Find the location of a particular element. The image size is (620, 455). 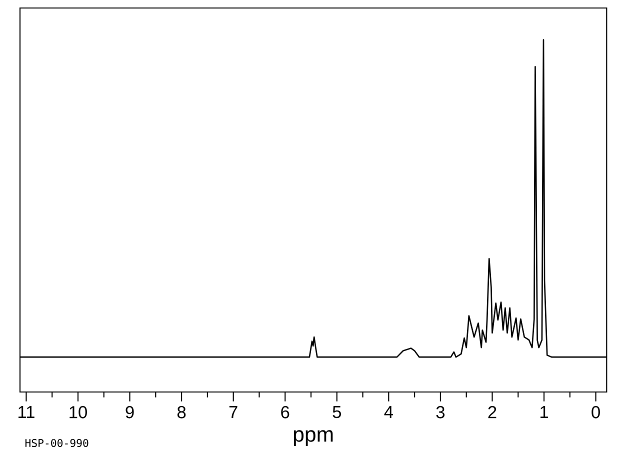

x-tick-label: 8 is located at coordinates (181, 412).